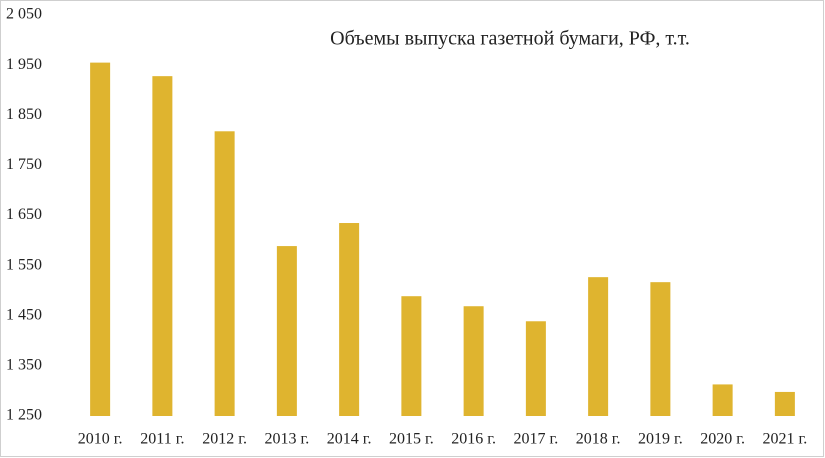  I want to click on y-tick-label: 1 450, so click(24, 314).